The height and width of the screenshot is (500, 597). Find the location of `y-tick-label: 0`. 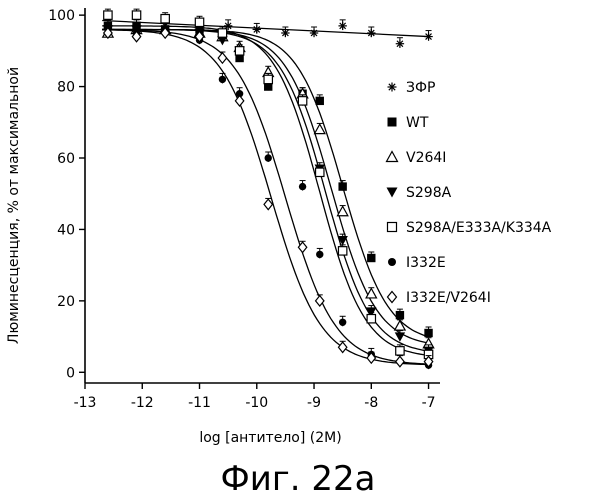

y-tick-label: 0 is located at coordinates (70, 373).